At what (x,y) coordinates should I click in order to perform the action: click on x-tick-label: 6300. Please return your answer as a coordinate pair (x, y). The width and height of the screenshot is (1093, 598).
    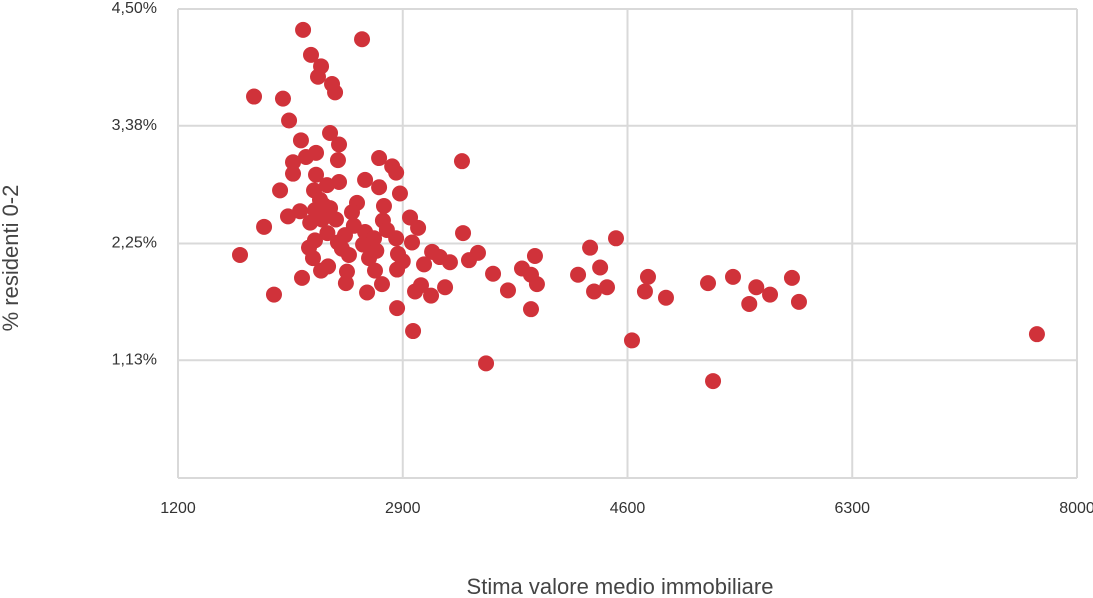
    Looking at the image, I should click on (852, 508).